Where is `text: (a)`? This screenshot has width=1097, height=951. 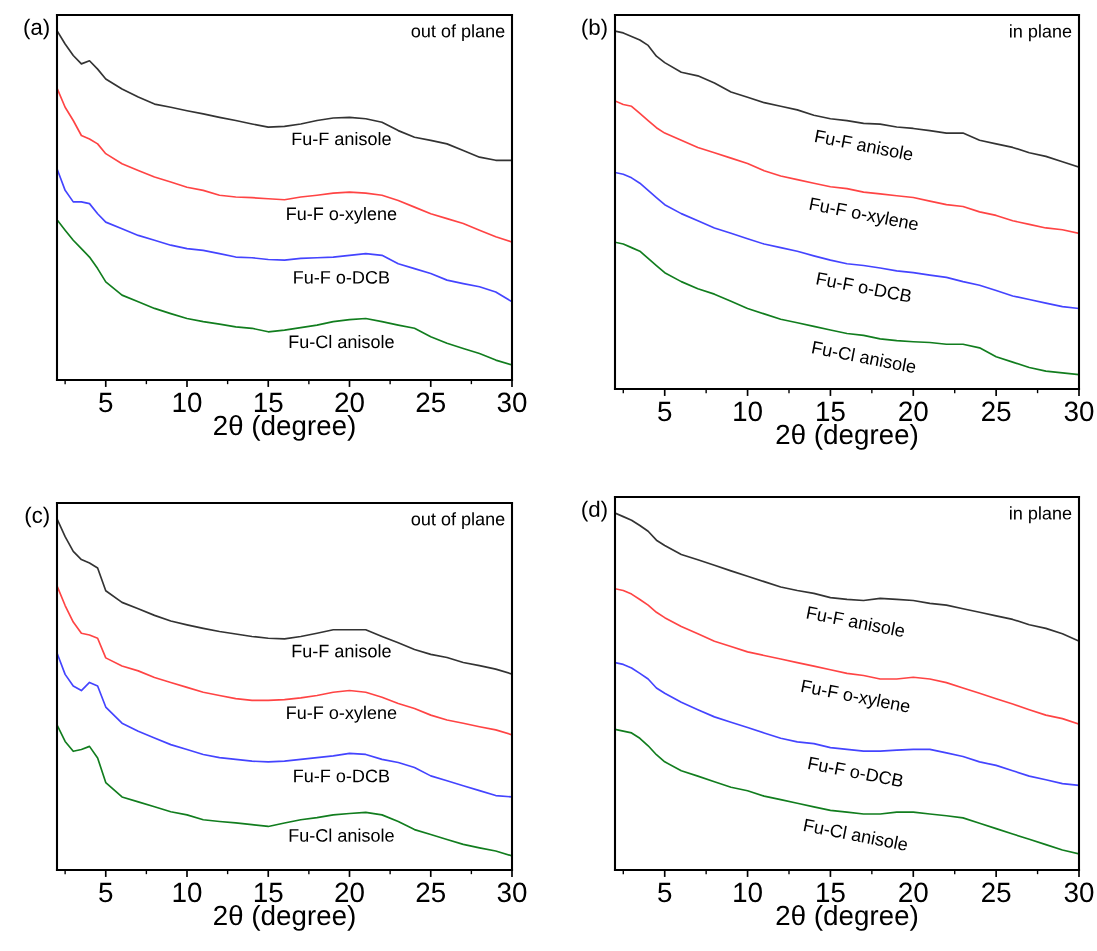 text: (a) is located at coordinates (36, 29).